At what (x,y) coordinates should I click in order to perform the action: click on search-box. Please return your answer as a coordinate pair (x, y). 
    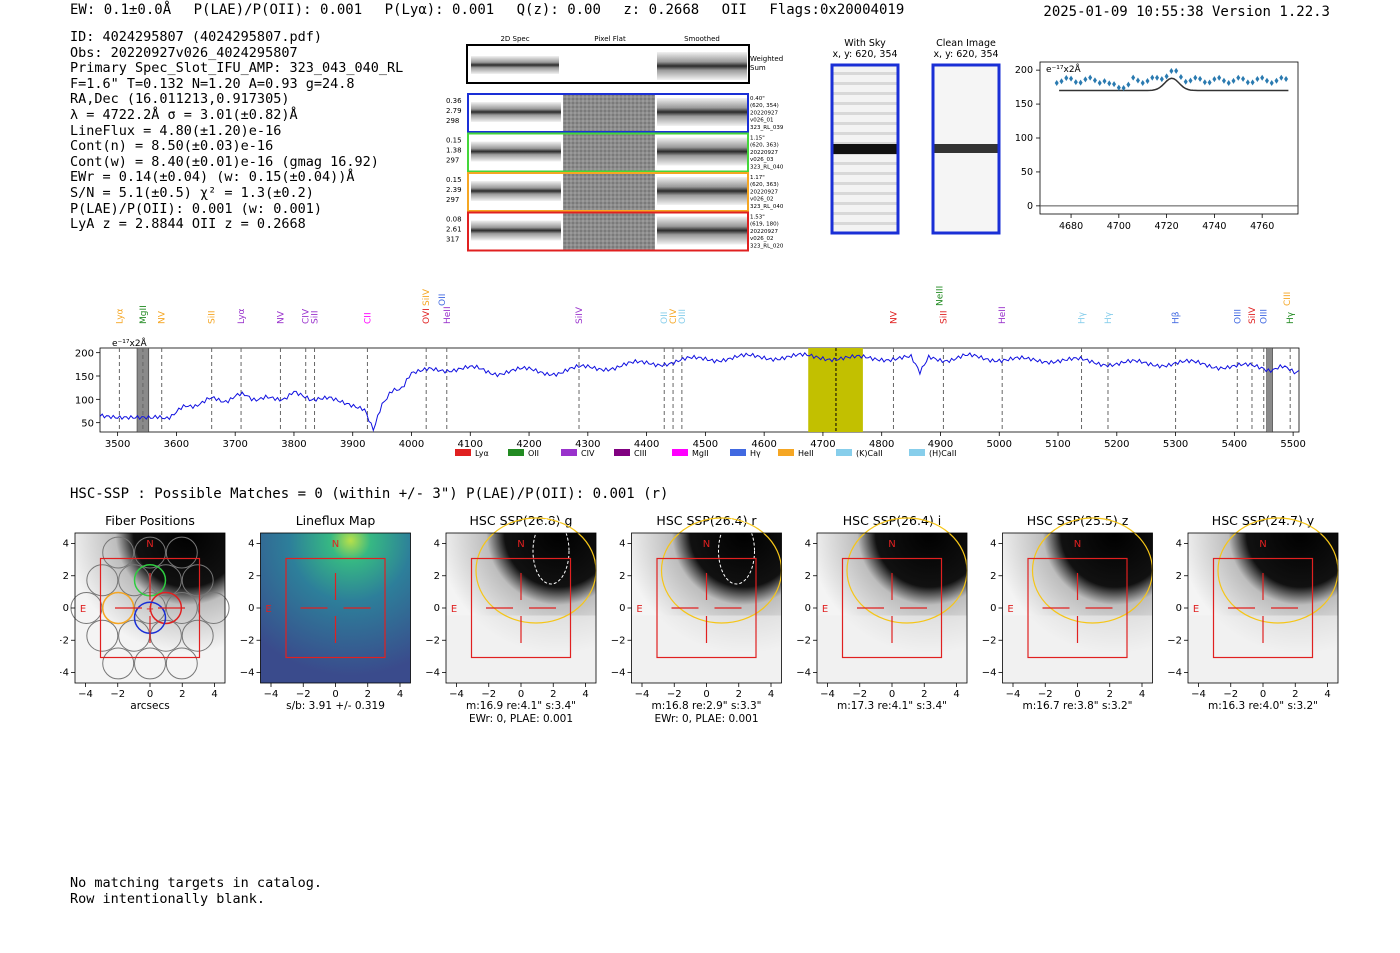
    Looking at the image, I should click on (706, 608).